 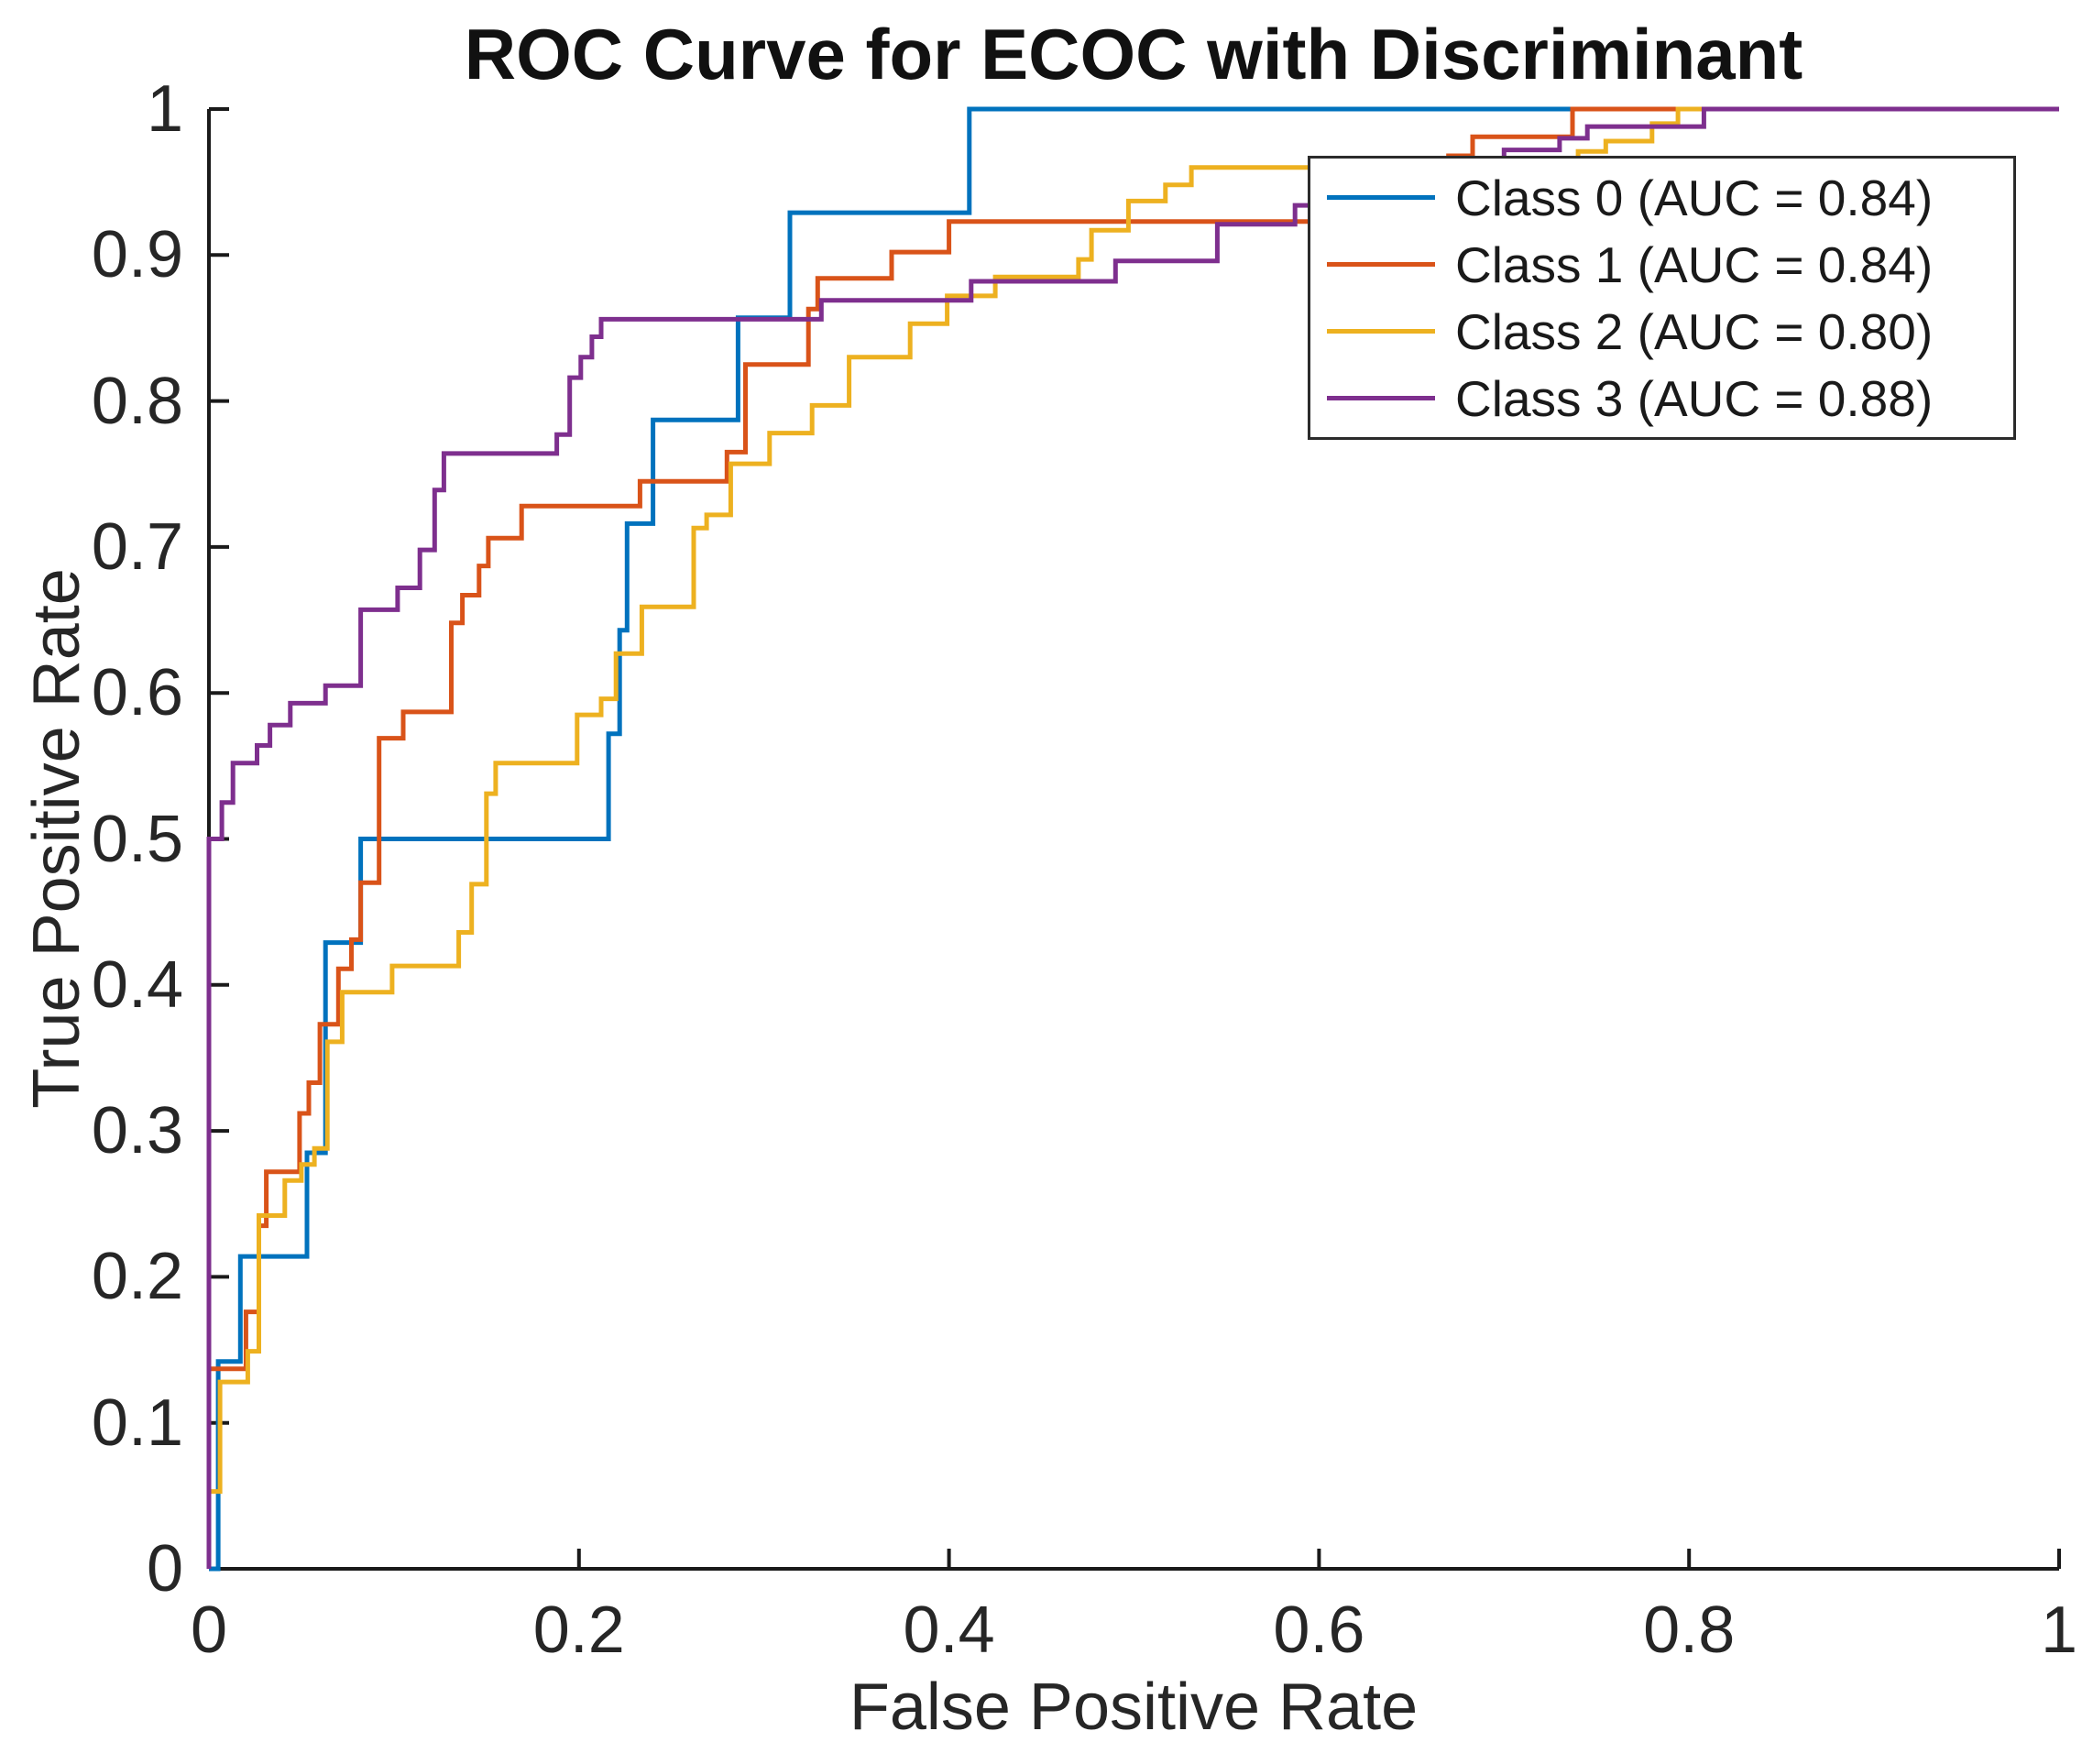 What do you see at coordinates (137, 1423) in the screenshot?
I see `y-tick-label: 0.1` at bounding box center [137, 1423].